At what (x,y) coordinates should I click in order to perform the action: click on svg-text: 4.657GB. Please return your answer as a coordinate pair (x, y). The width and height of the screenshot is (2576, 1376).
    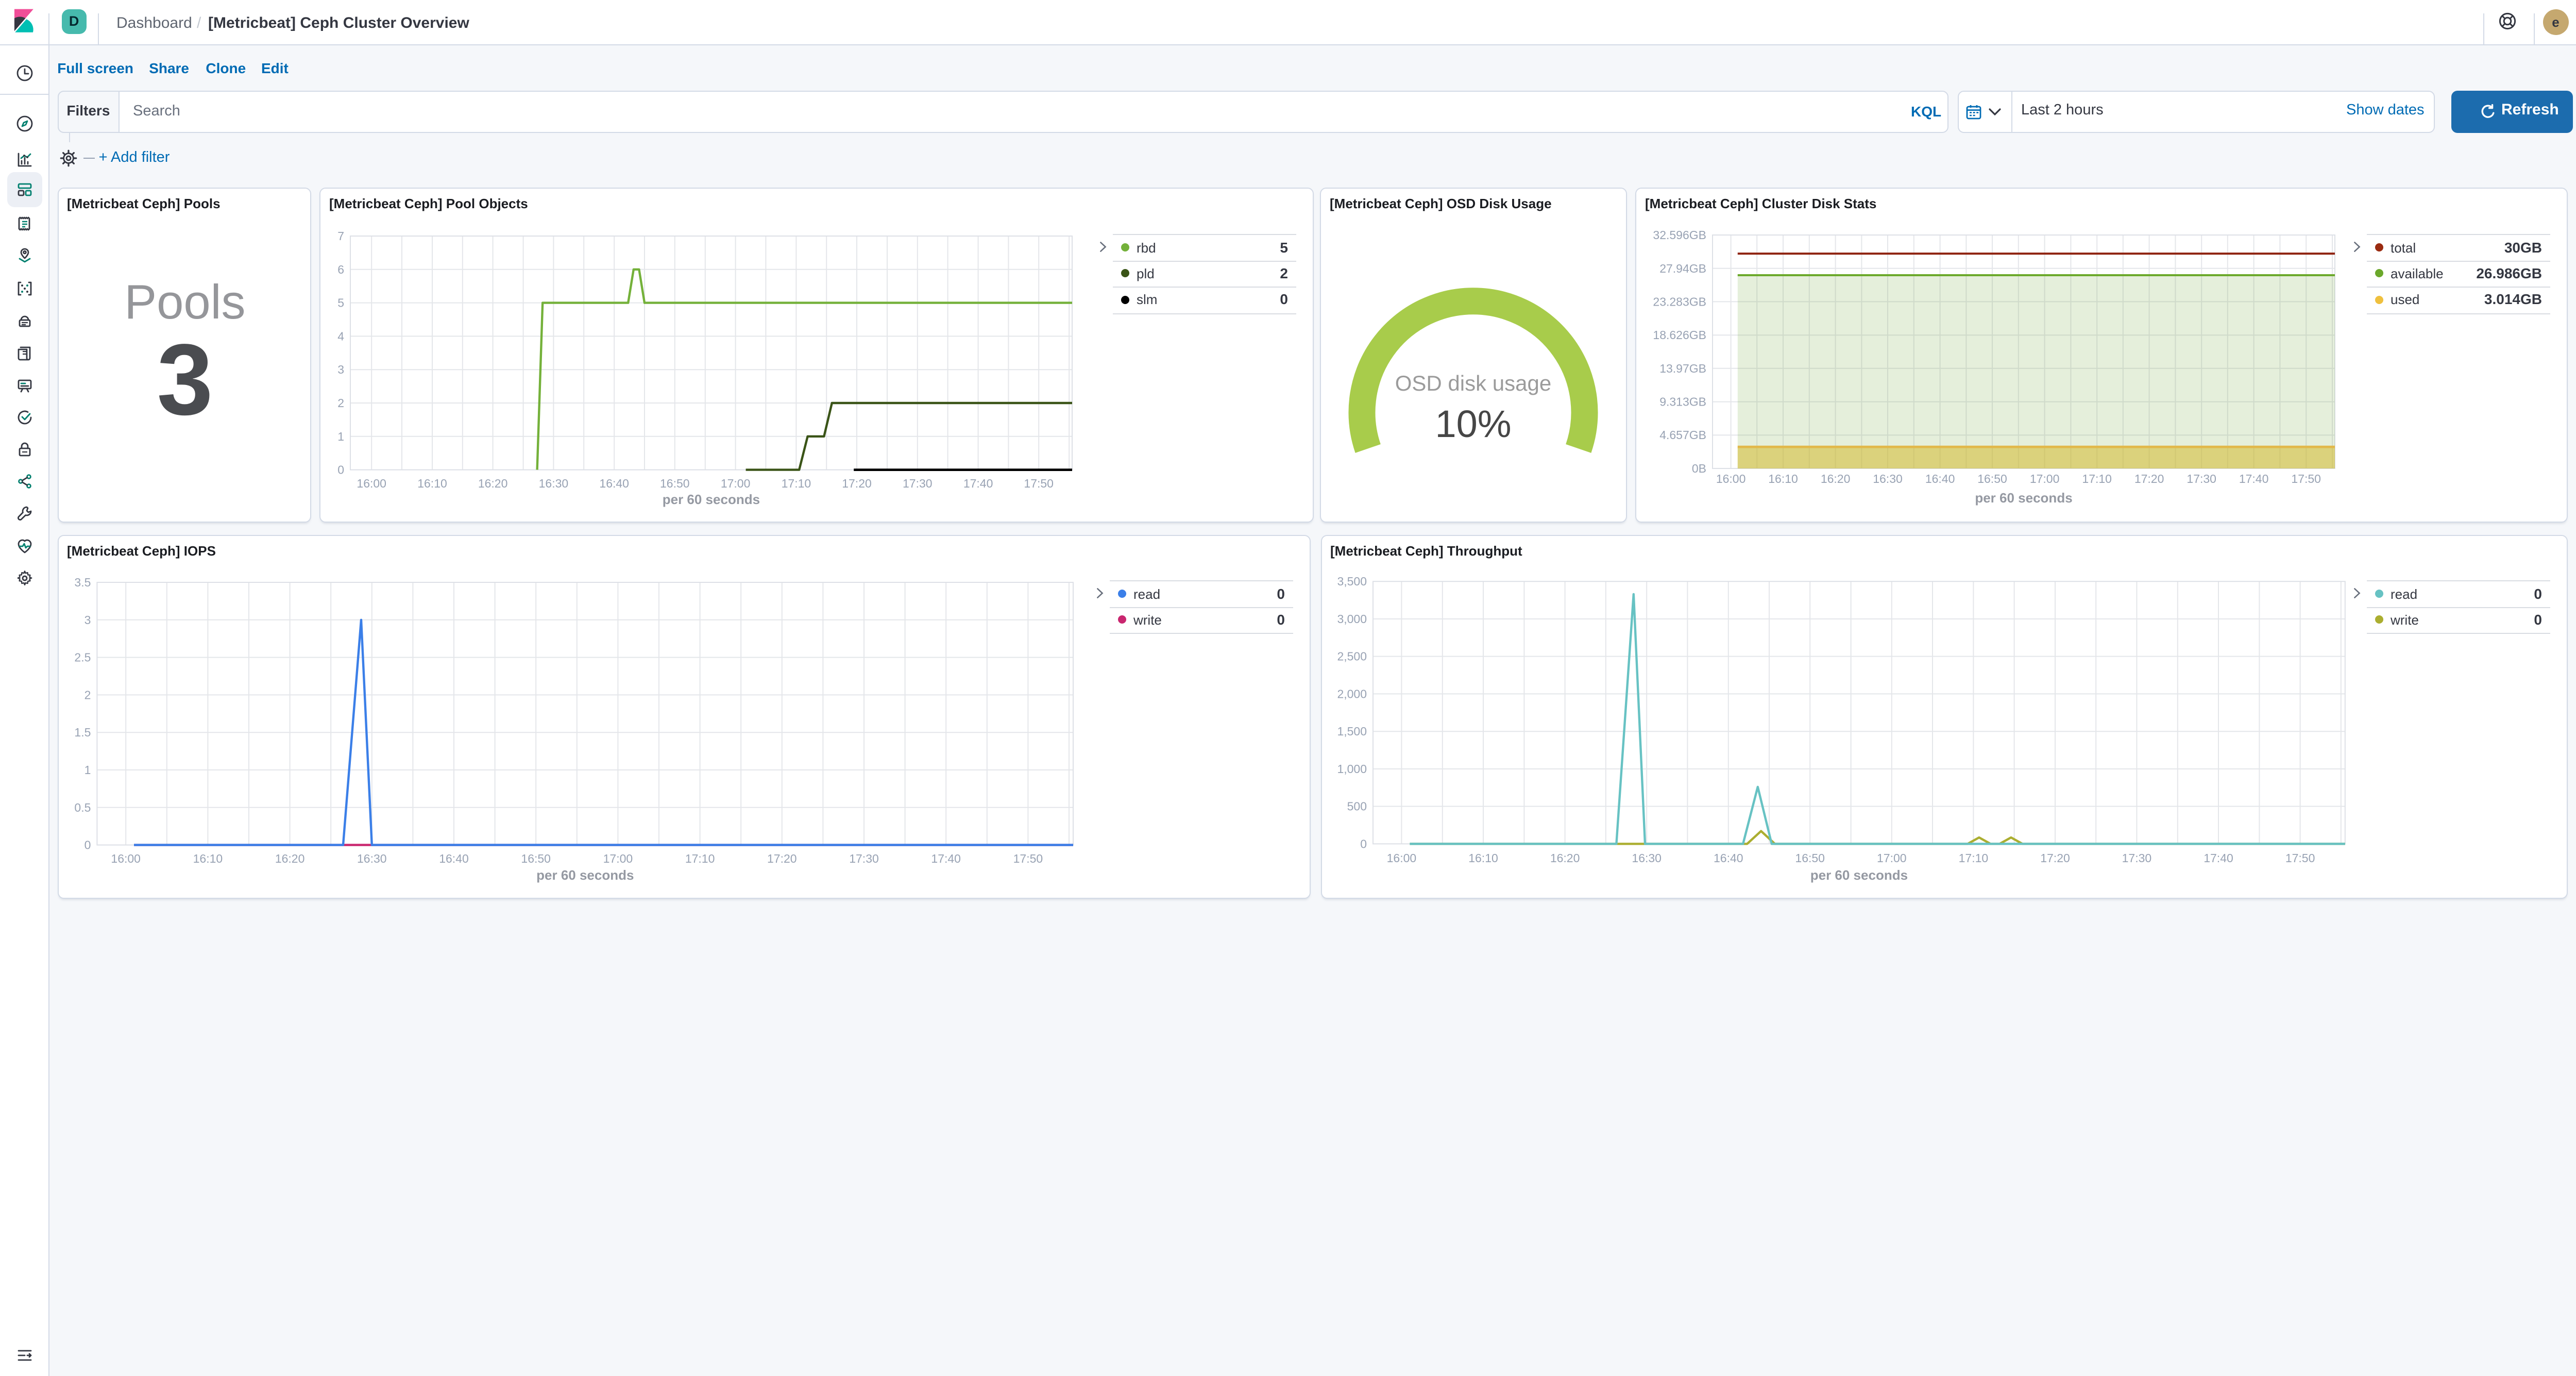
    Looking at the image, I should click on (1682, 435).